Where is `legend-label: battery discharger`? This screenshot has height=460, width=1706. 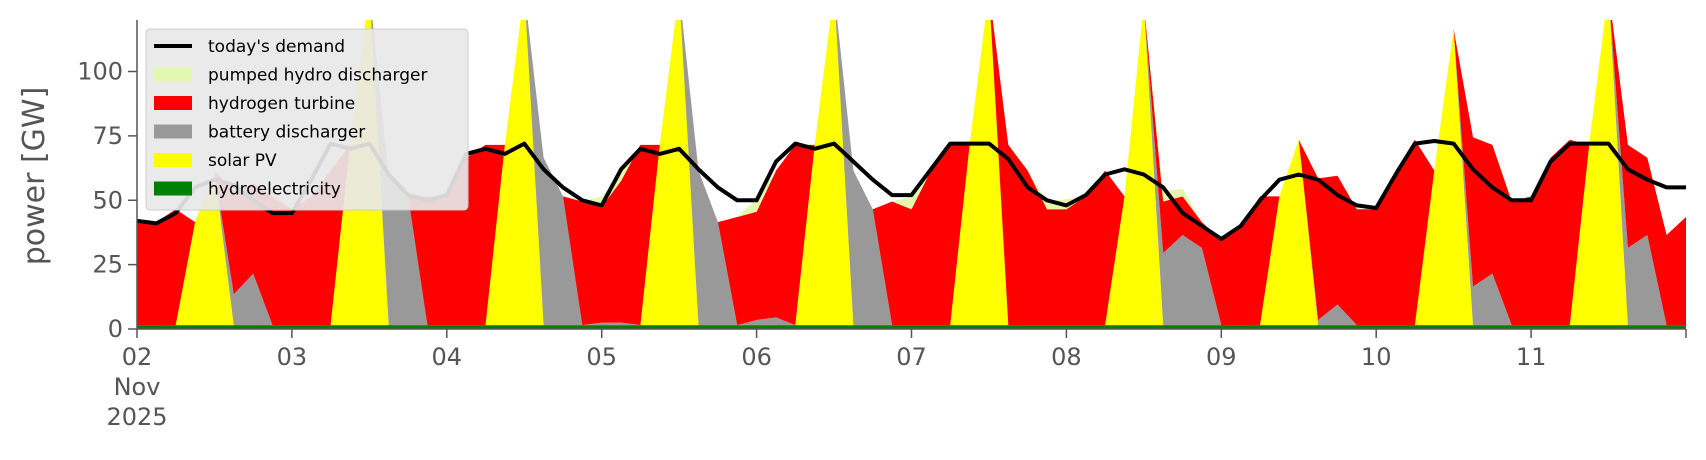 legend-label: battery discharger is located at coordinates (286, 133).